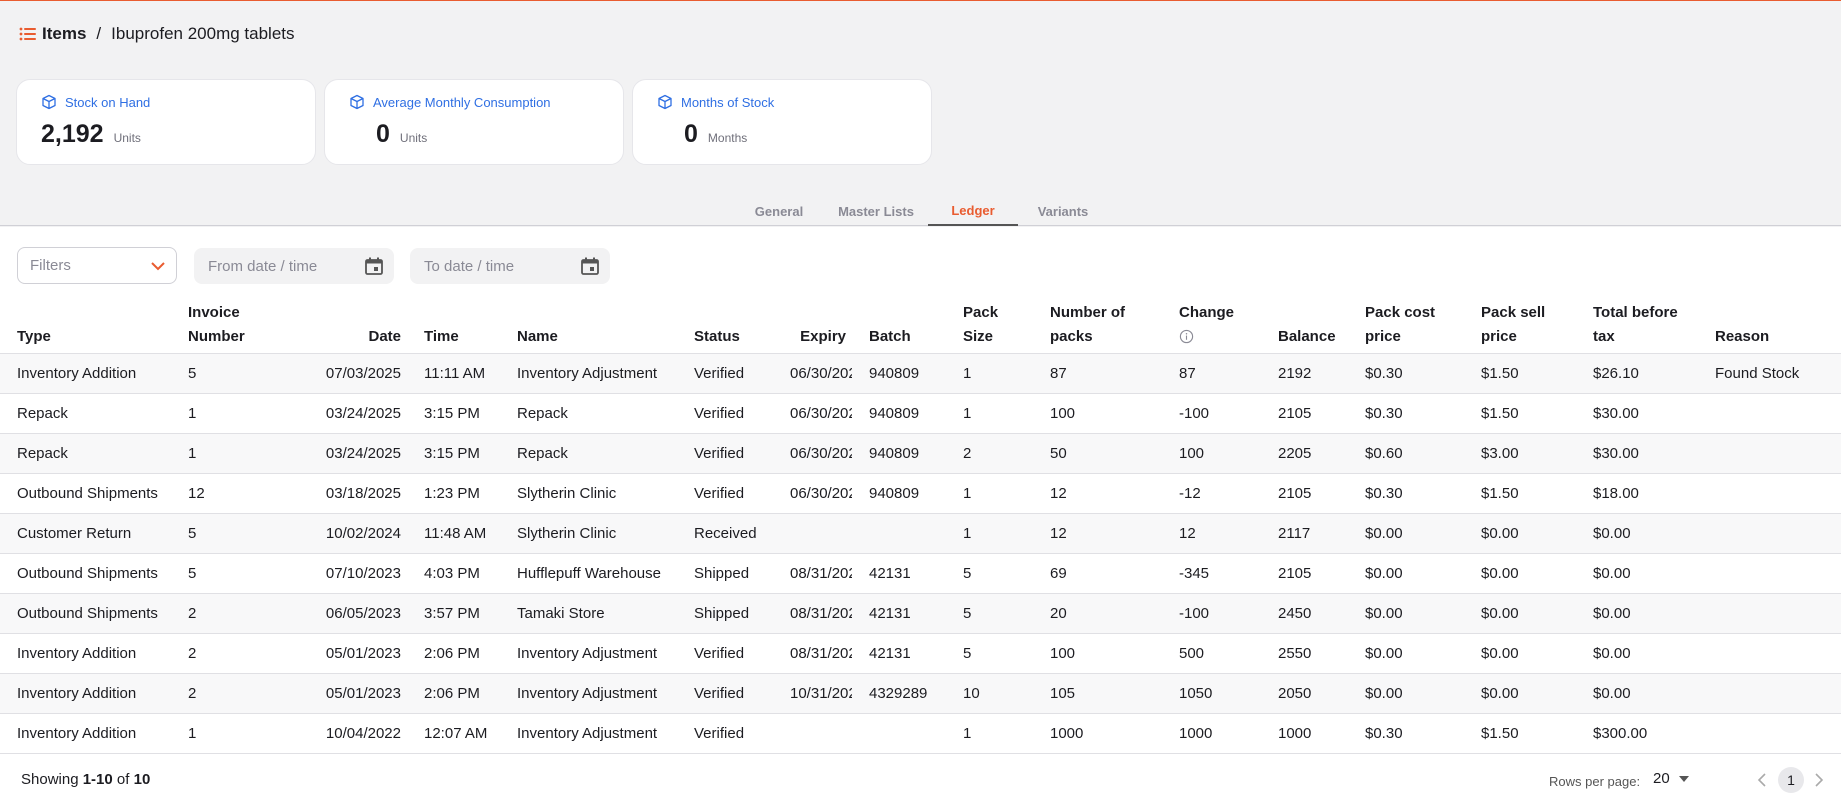 Image resolution: width=1841 pixels, height=807 pixels. I want to click on rows-per-page-select: 20, so click(1661, 778).